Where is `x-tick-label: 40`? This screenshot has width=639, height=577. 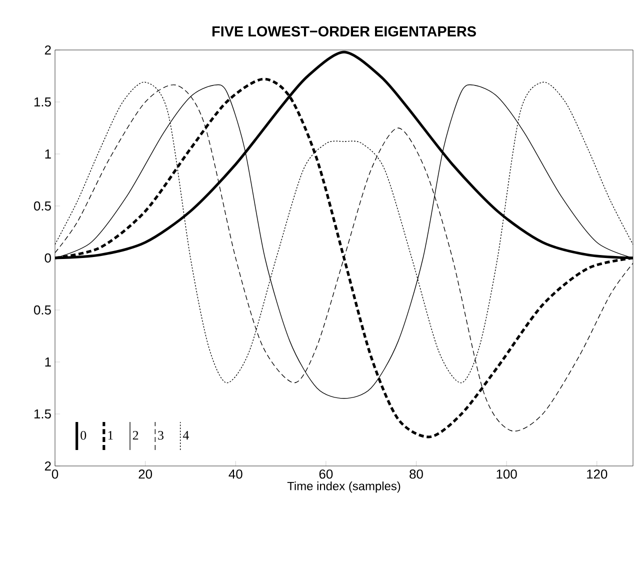 x-tick-label: 40 is located at coordinates (235, 474).